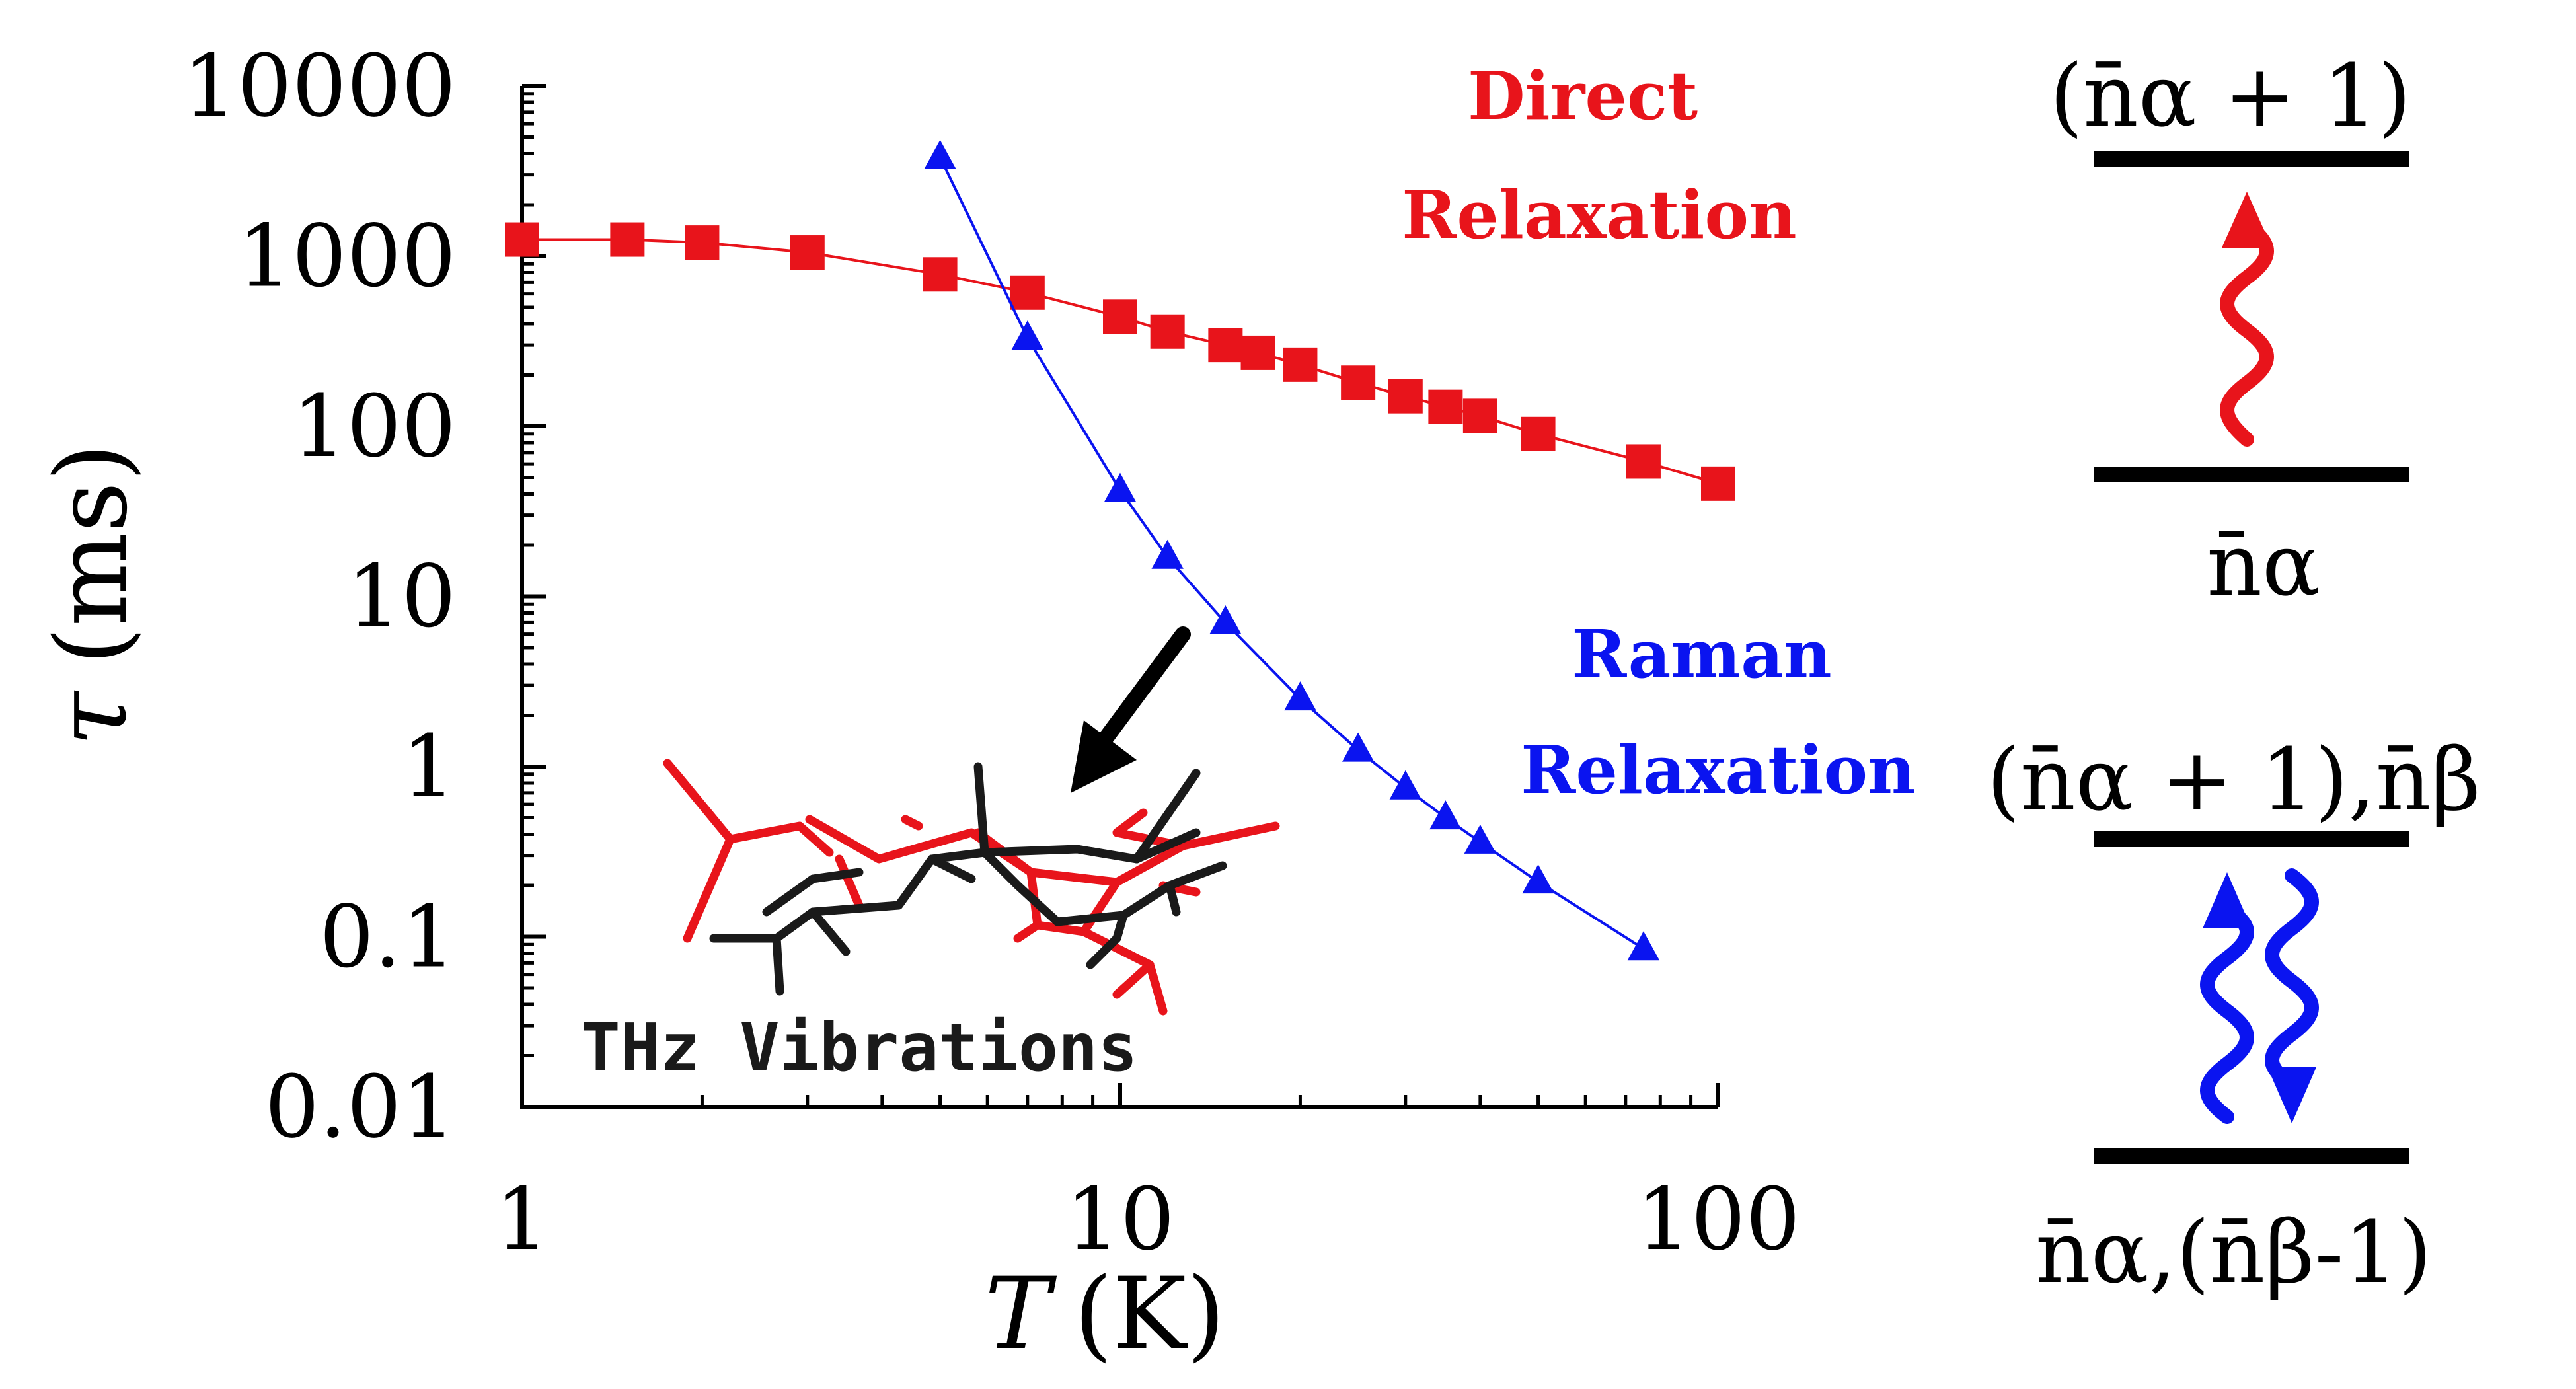  I want to click on raman-wavy-arrow-up, so click(2227, 998).